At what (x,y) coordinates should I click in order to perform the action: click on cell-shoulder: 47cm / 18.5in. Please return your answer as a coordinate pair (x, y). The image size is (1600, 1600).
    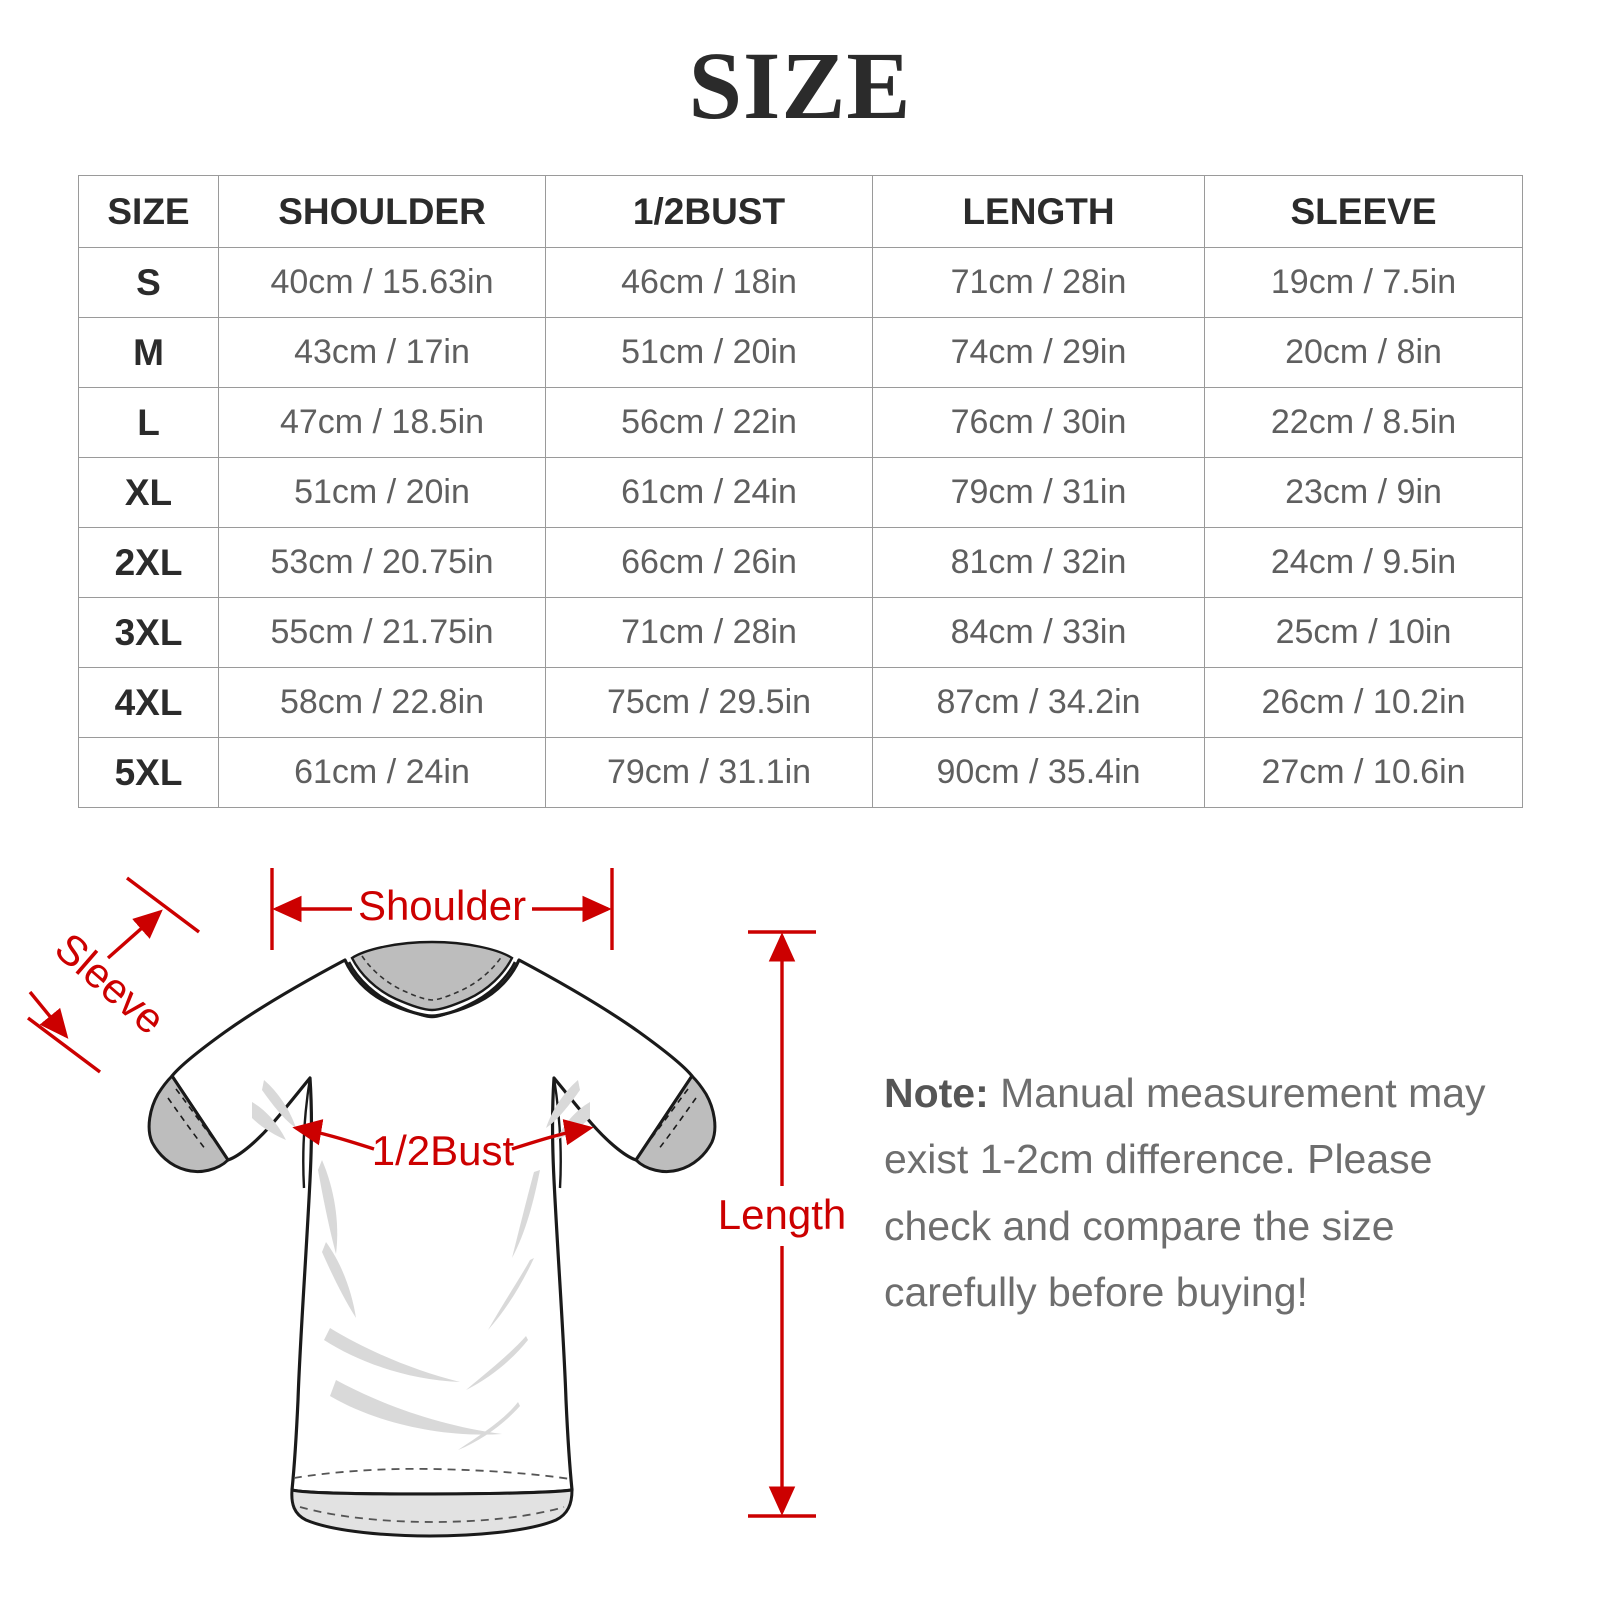
    Looking at the image, I should click on (382, 422).